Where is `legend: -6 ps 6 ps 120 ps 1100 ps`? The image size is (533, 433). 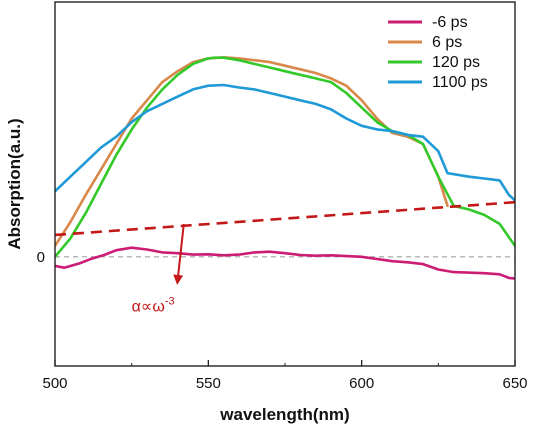 legend: -6 ps 6 ps 120 ps 1100 ps is located at coordinates (438, 52).